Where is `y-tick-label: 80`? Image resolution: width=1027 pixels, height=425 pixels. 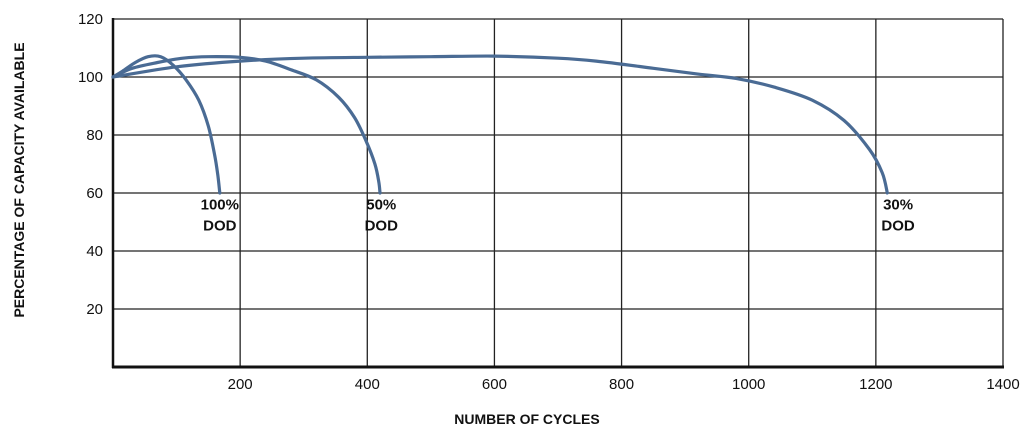 y-tick-label: 80 is located at coordinates (94, 135).